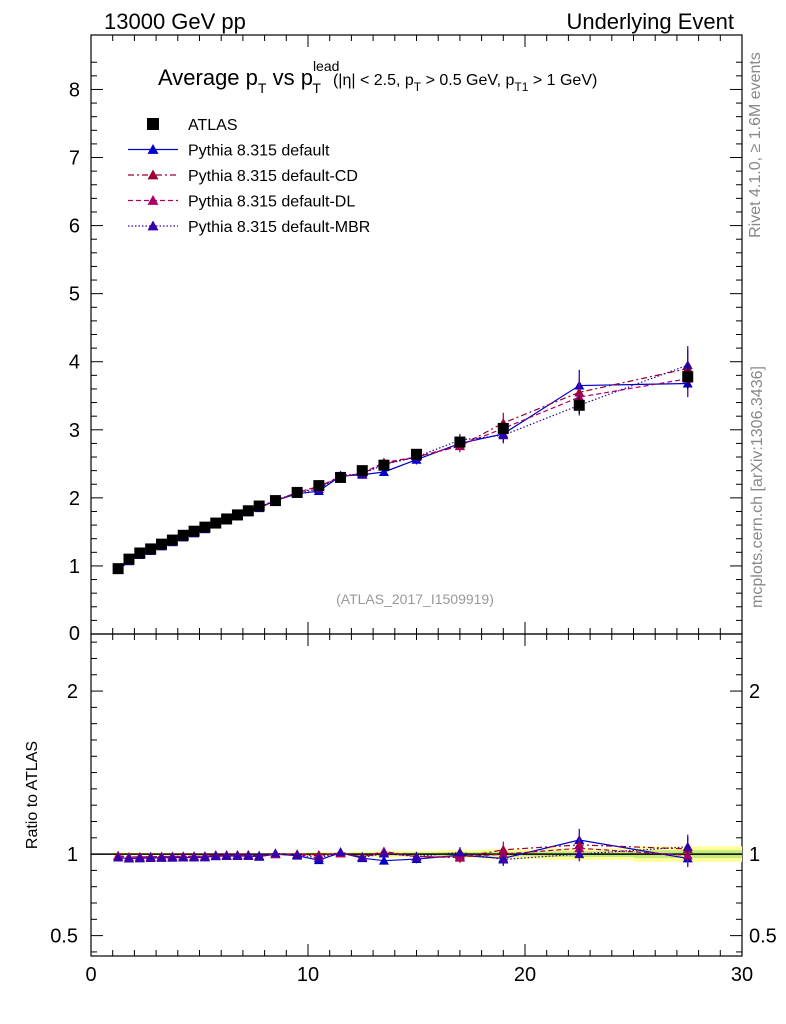  I want to click on ratio-ylabel: Ratio to ATLAS, so click(32, 795).